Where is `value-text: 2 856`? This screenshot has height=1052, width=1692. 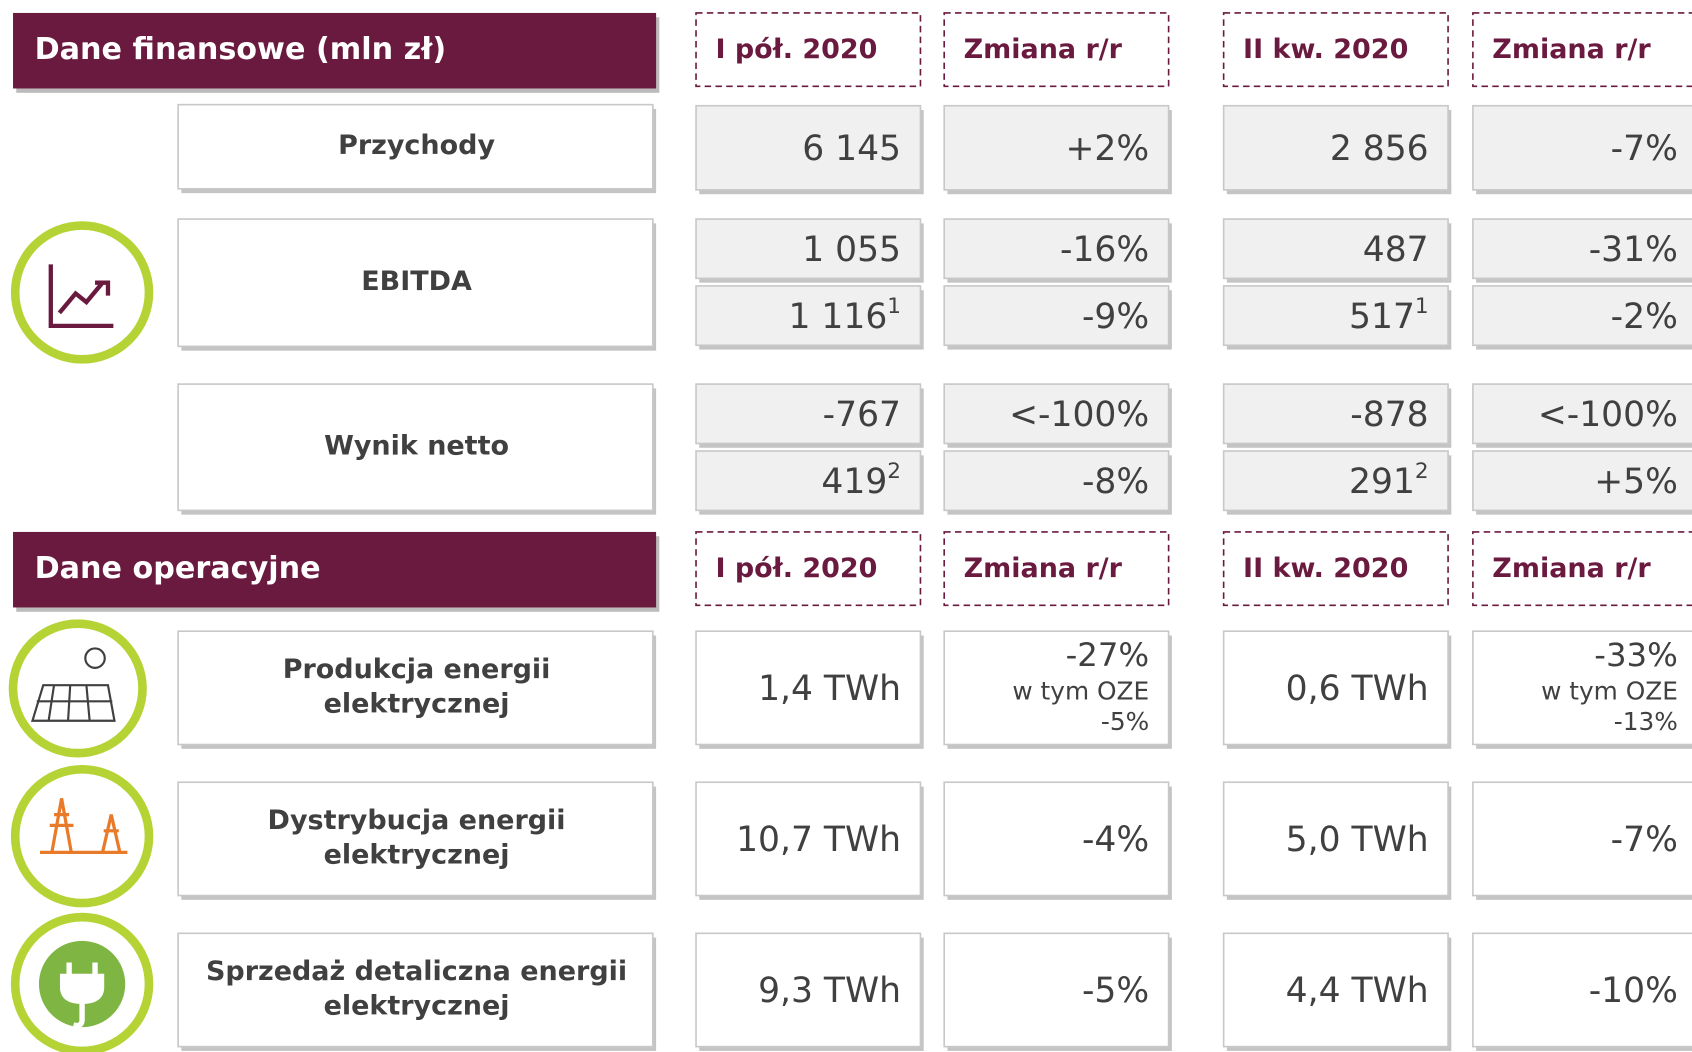
value-text: 2 856 is located at coordinates (1379, 148).